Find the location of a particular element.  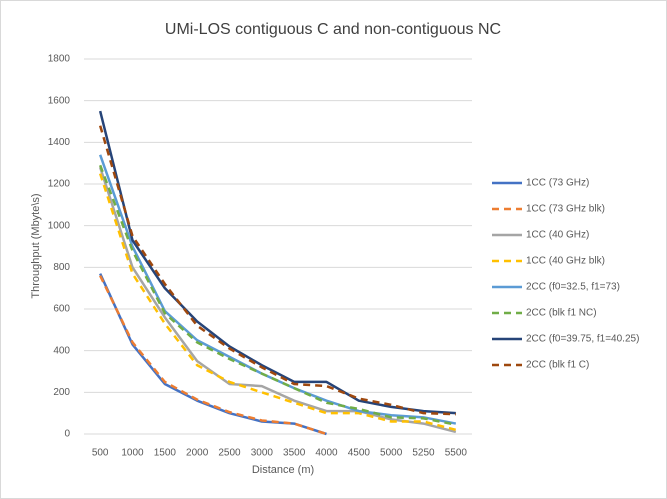

legend-label: 2CC (f0=32.5, f1=73) is located at coordinates (573, 287).